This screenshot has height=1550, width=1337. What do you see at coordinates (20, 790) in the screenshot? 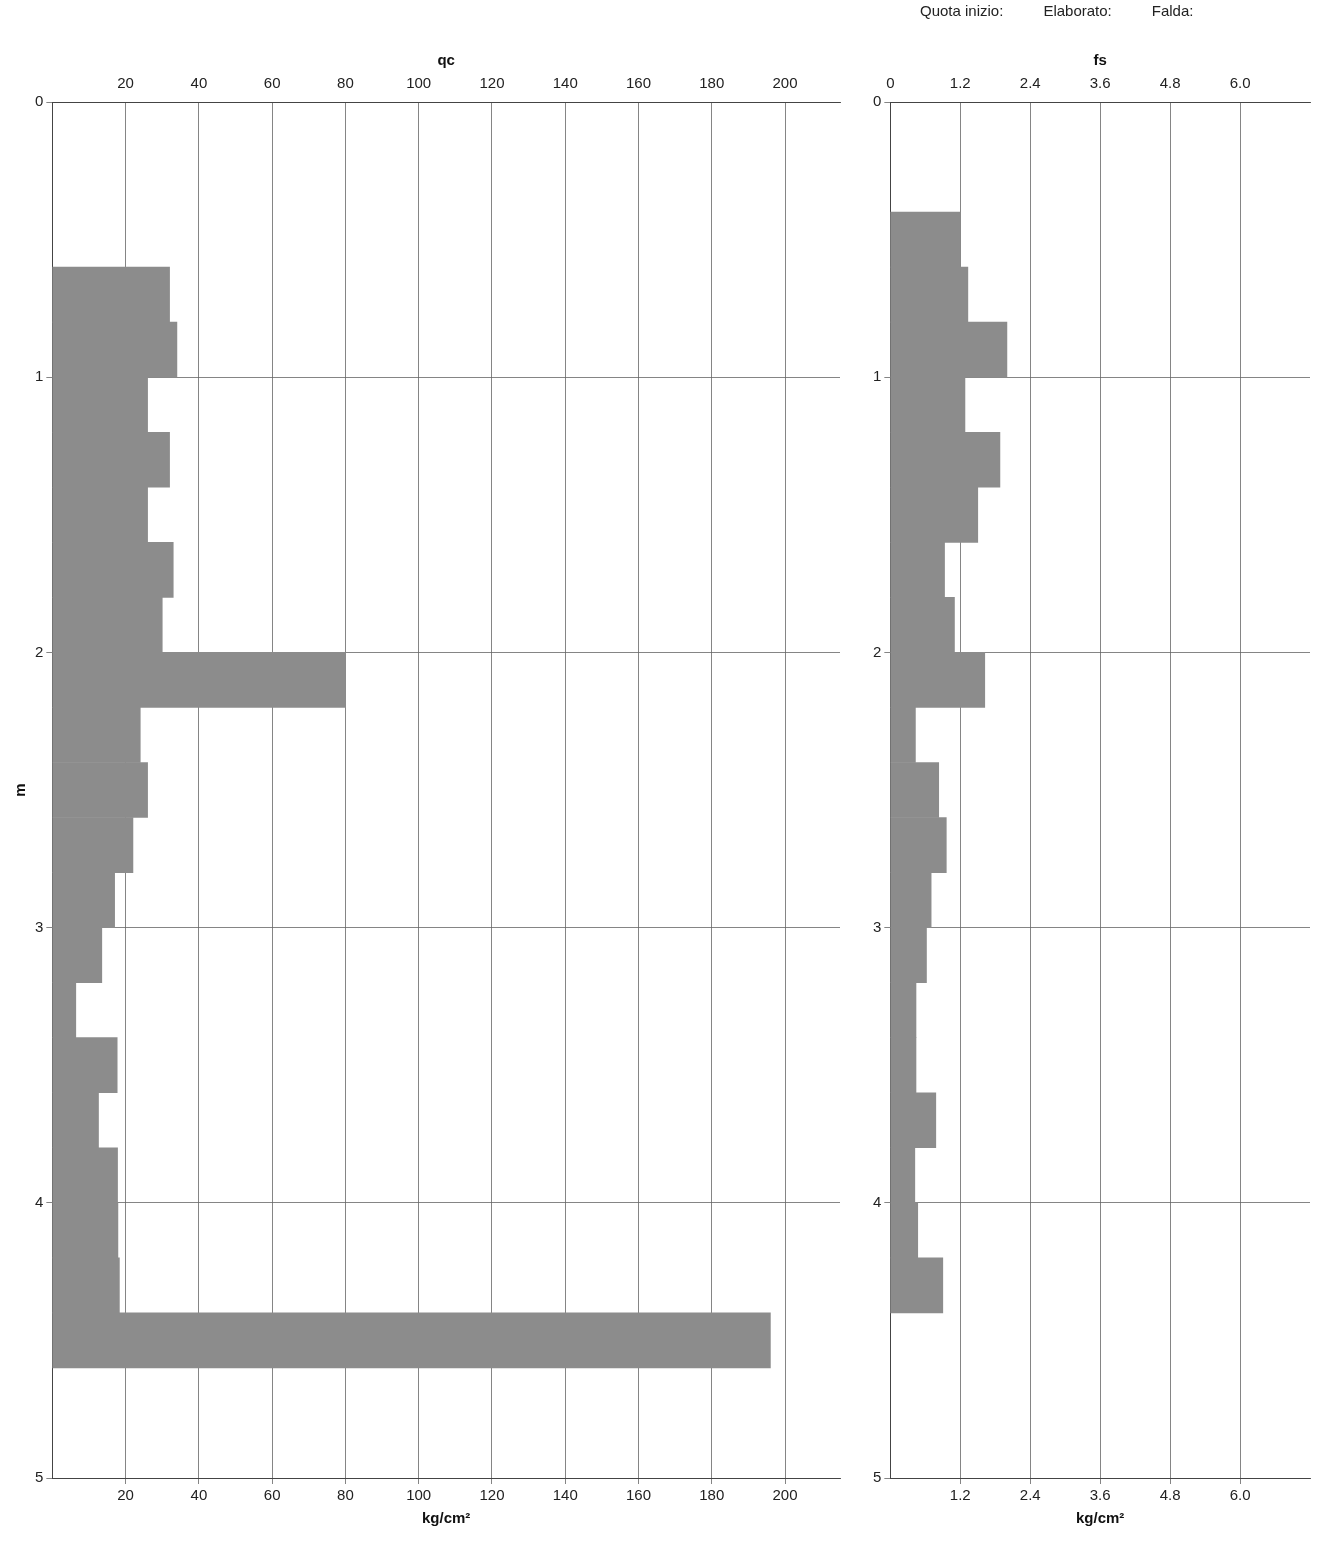
I see `y-axis-title: m` at bounding box center [20, 790].